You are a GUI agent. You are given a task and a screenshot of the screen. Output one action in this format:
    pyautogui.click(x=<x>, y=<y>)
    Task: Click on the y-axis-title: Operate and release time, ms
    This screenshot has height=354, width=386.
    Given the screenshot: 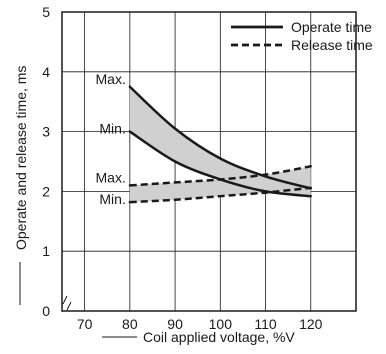 What is the action you would take?
    pyautogui.click(x=21, y=158)
    